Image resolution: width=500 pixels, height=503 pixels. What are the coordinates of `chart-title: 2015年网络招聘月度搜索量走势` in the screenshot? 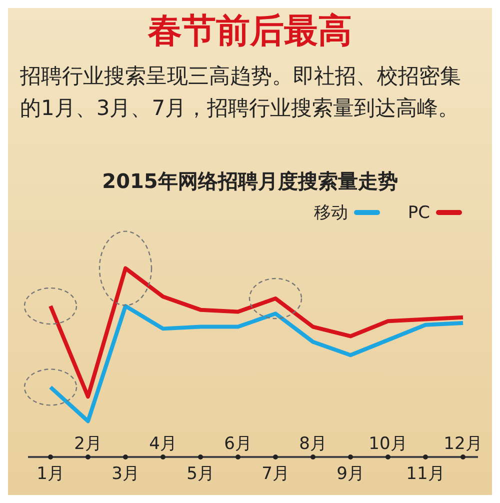 It's located at (250, 181).